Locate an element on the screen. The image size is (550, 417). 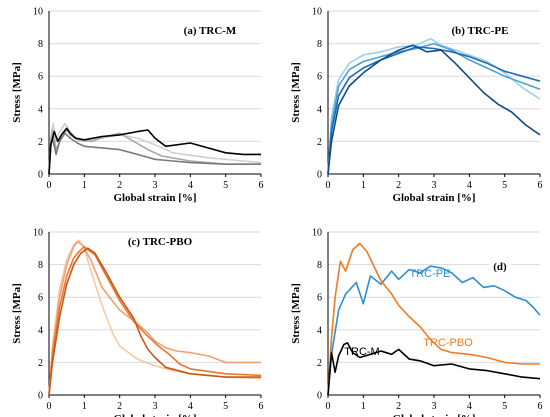
panel-title: (a) TRC-M is located at coordinates (210, 31).